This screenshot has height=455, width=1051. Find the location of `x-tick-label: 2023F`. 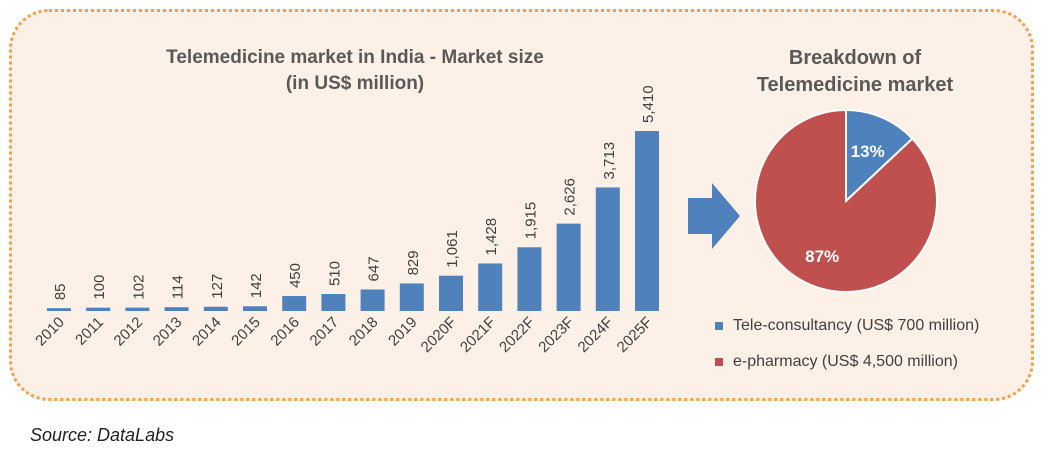

x-tick-label: 2023F is located at coordinates (556, 335).